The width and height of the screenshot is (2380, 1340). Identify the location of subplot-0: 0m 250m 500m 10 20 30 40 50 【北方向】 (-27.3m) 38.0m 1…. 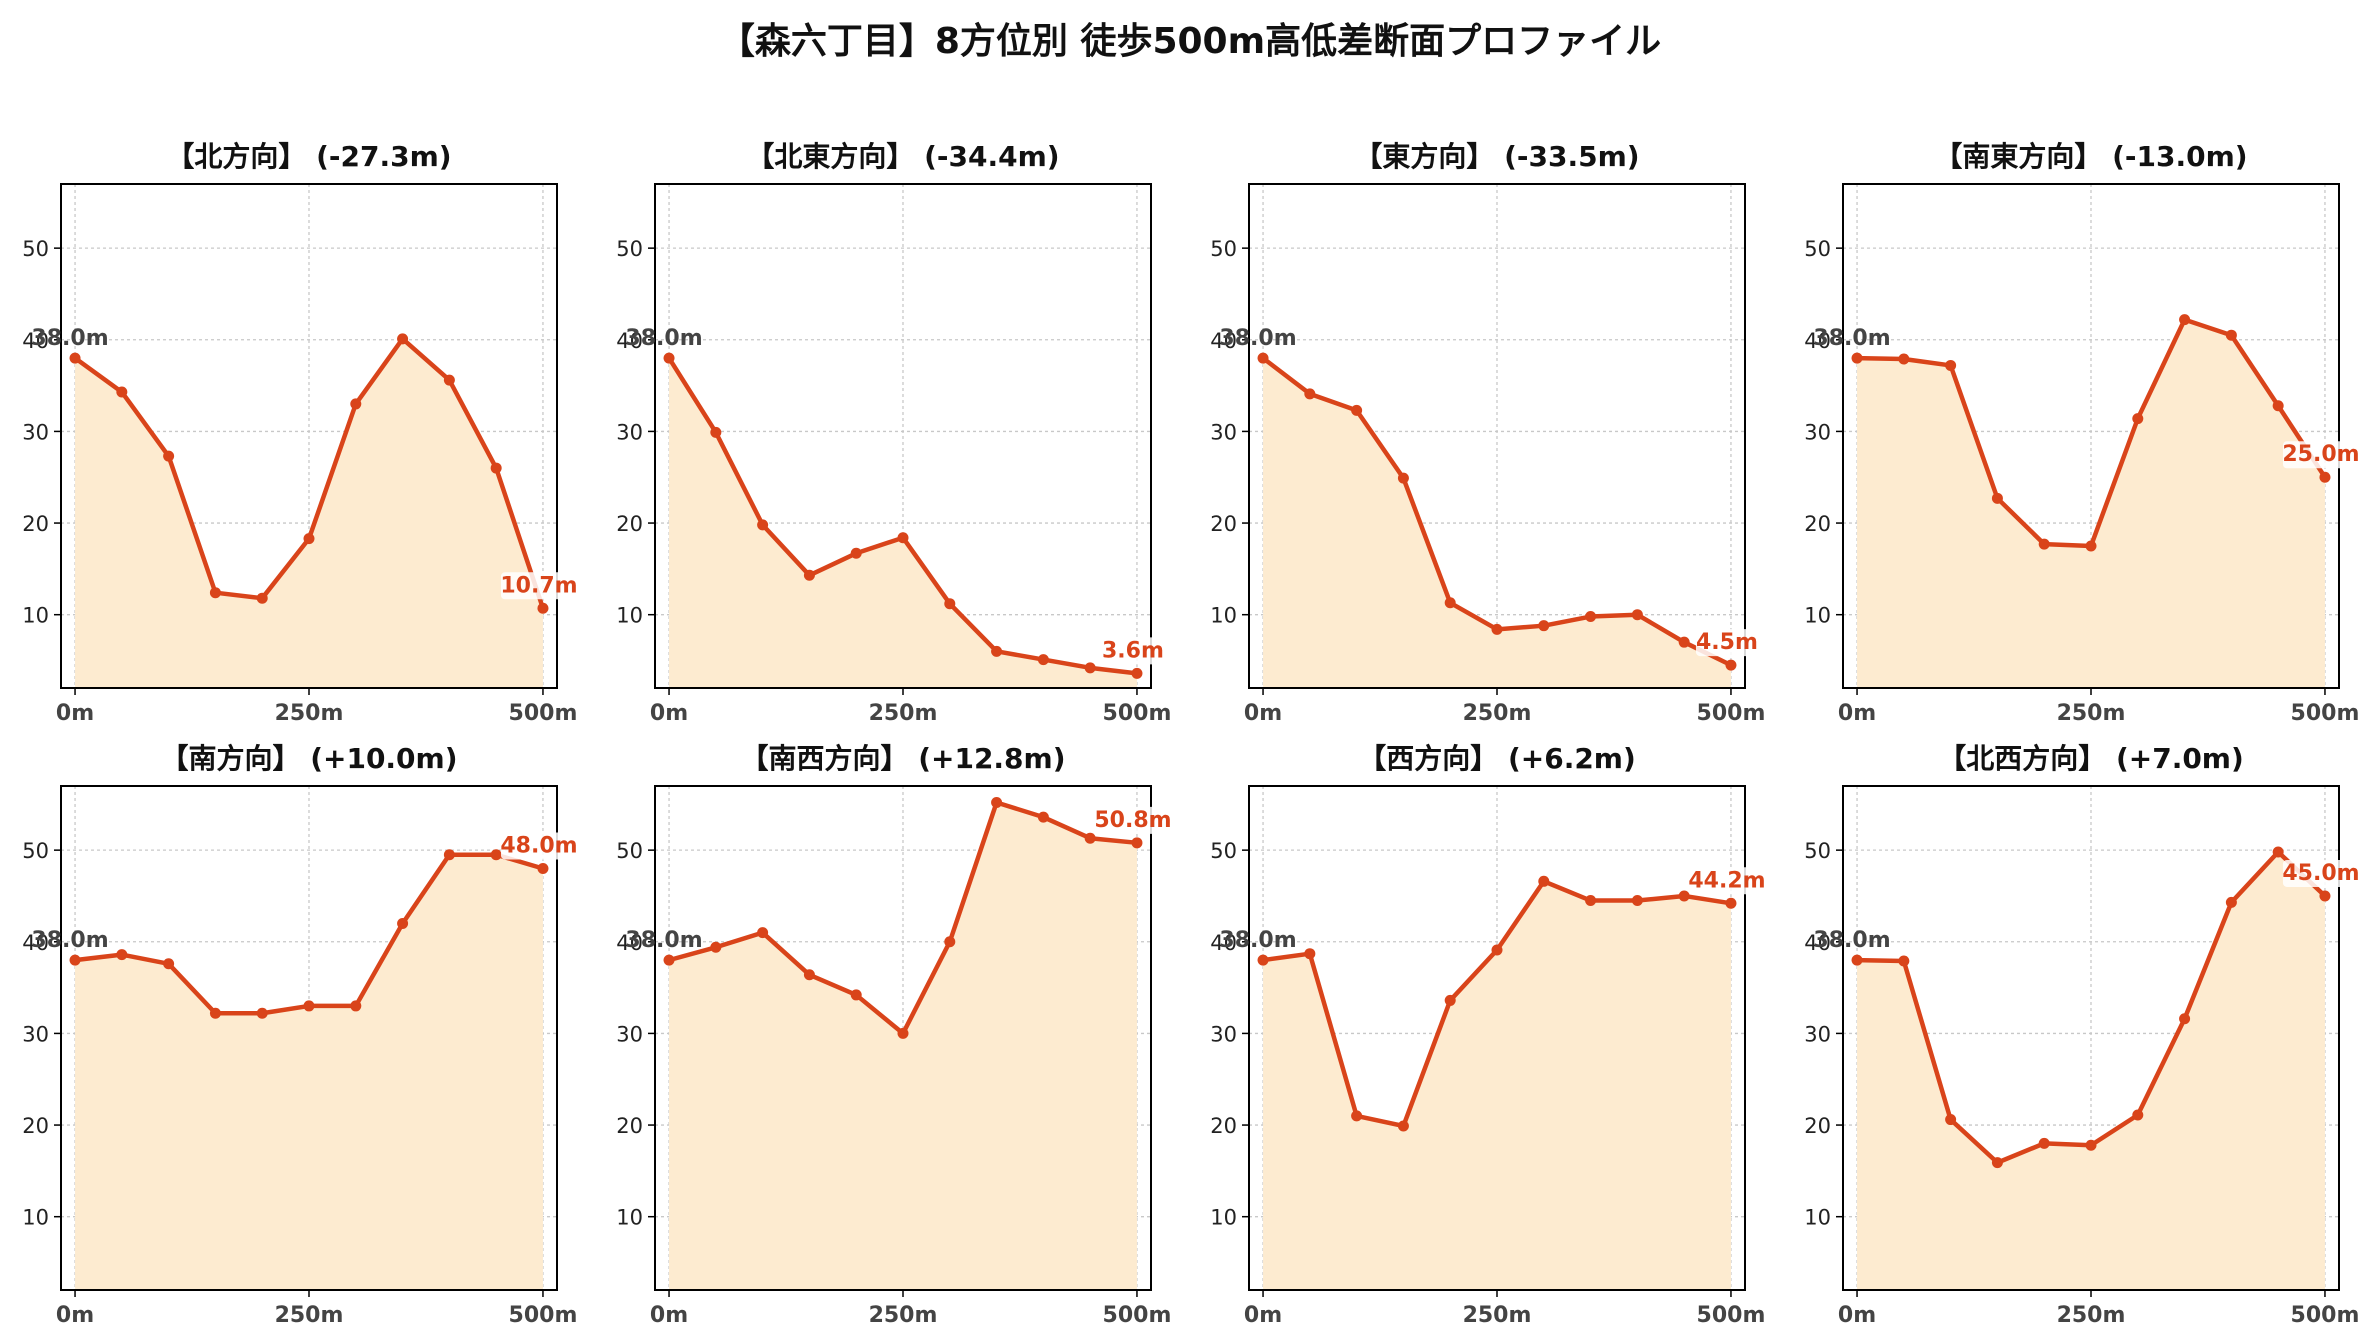
(299, 433).